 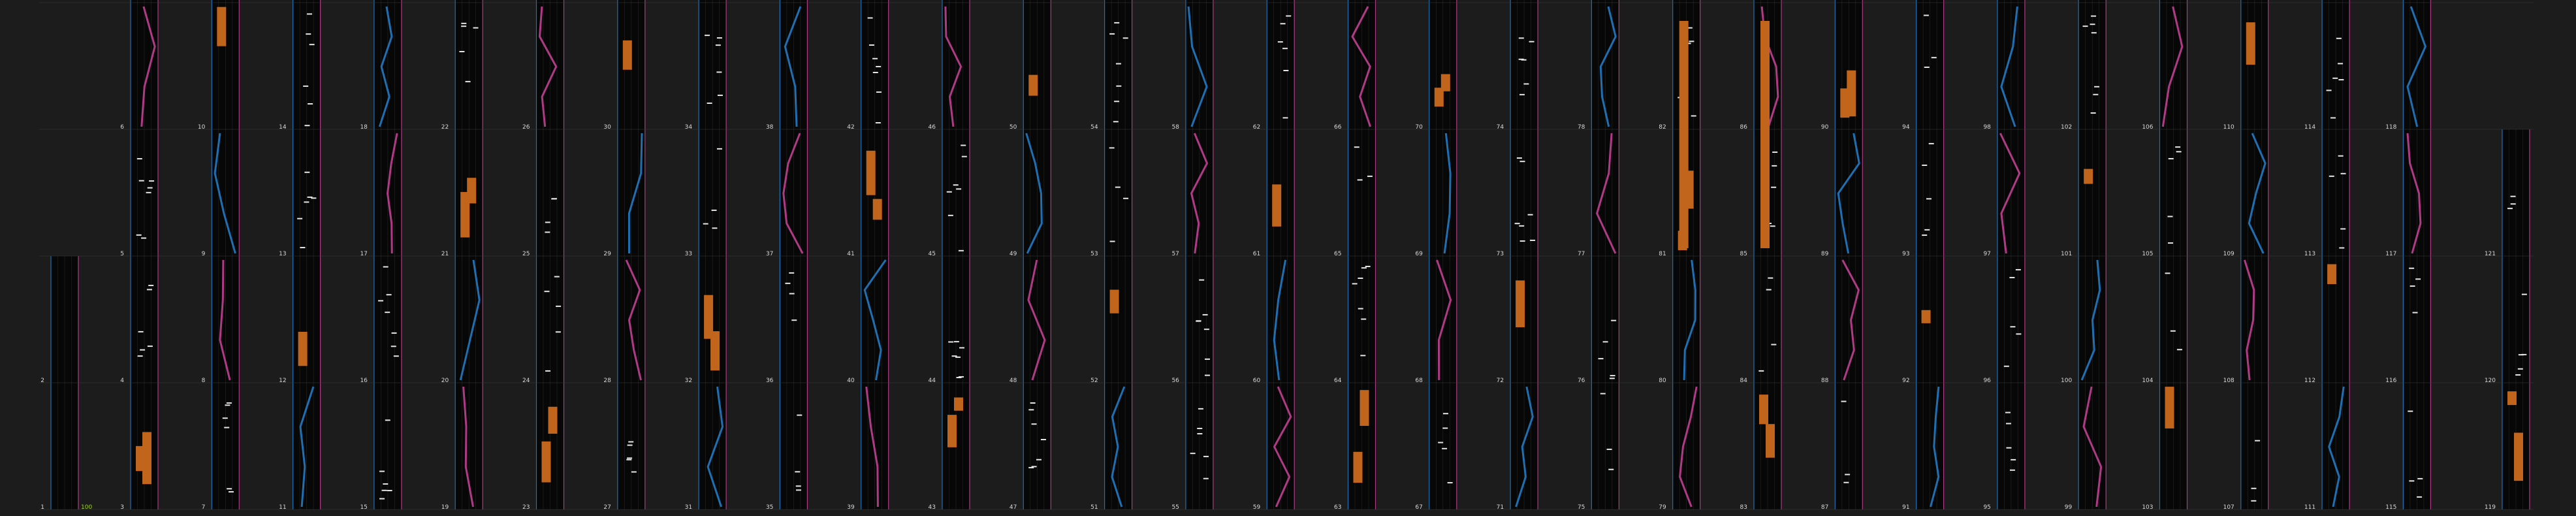 I want to click on column-label: 30, so click(x=607, y=128).